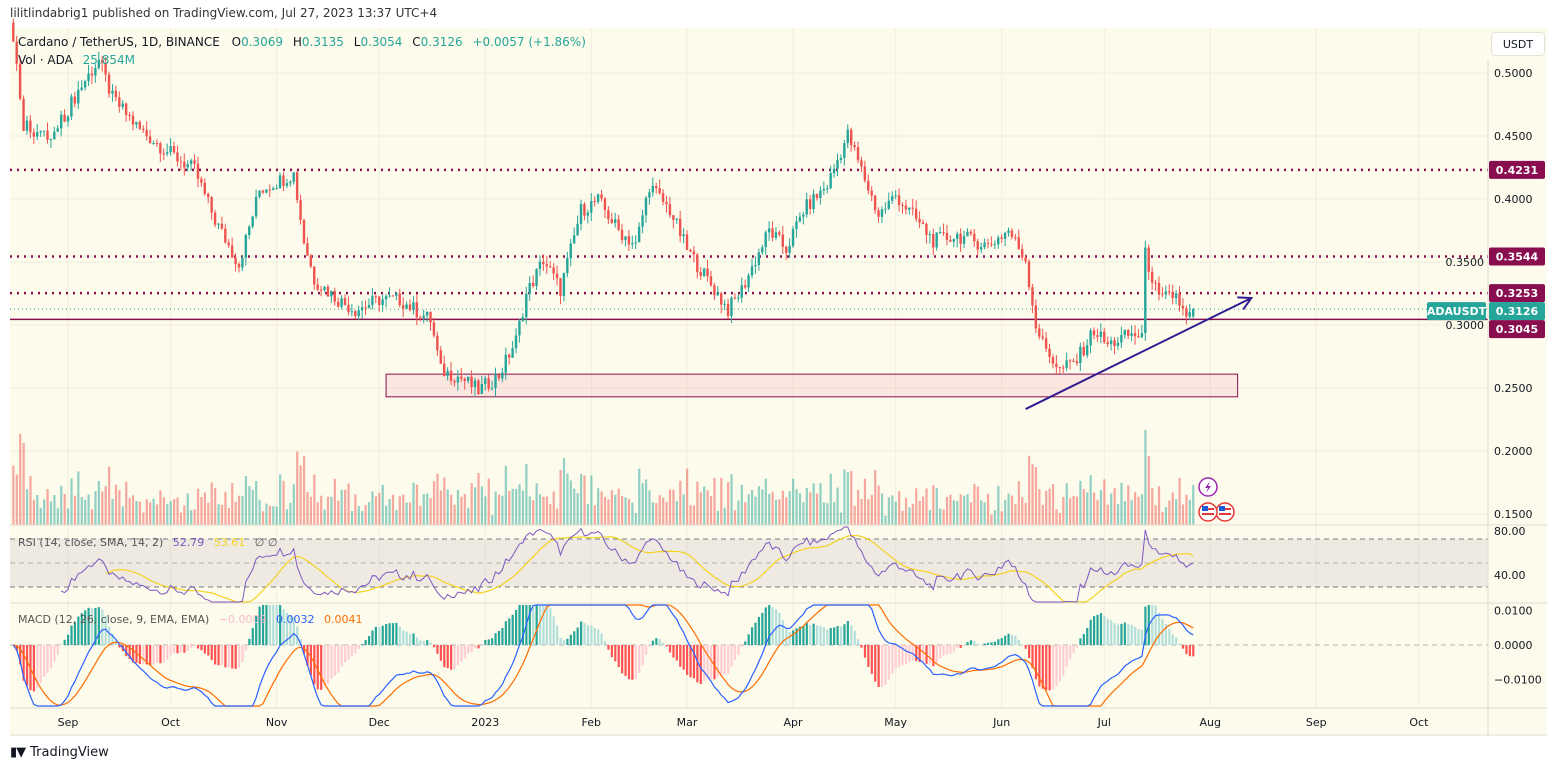 This screenshot has height=772, width=1557. What do you see at coordinates (603, 655) in the screenshot?
I see `macd-line` at bounding box center [603, 655].